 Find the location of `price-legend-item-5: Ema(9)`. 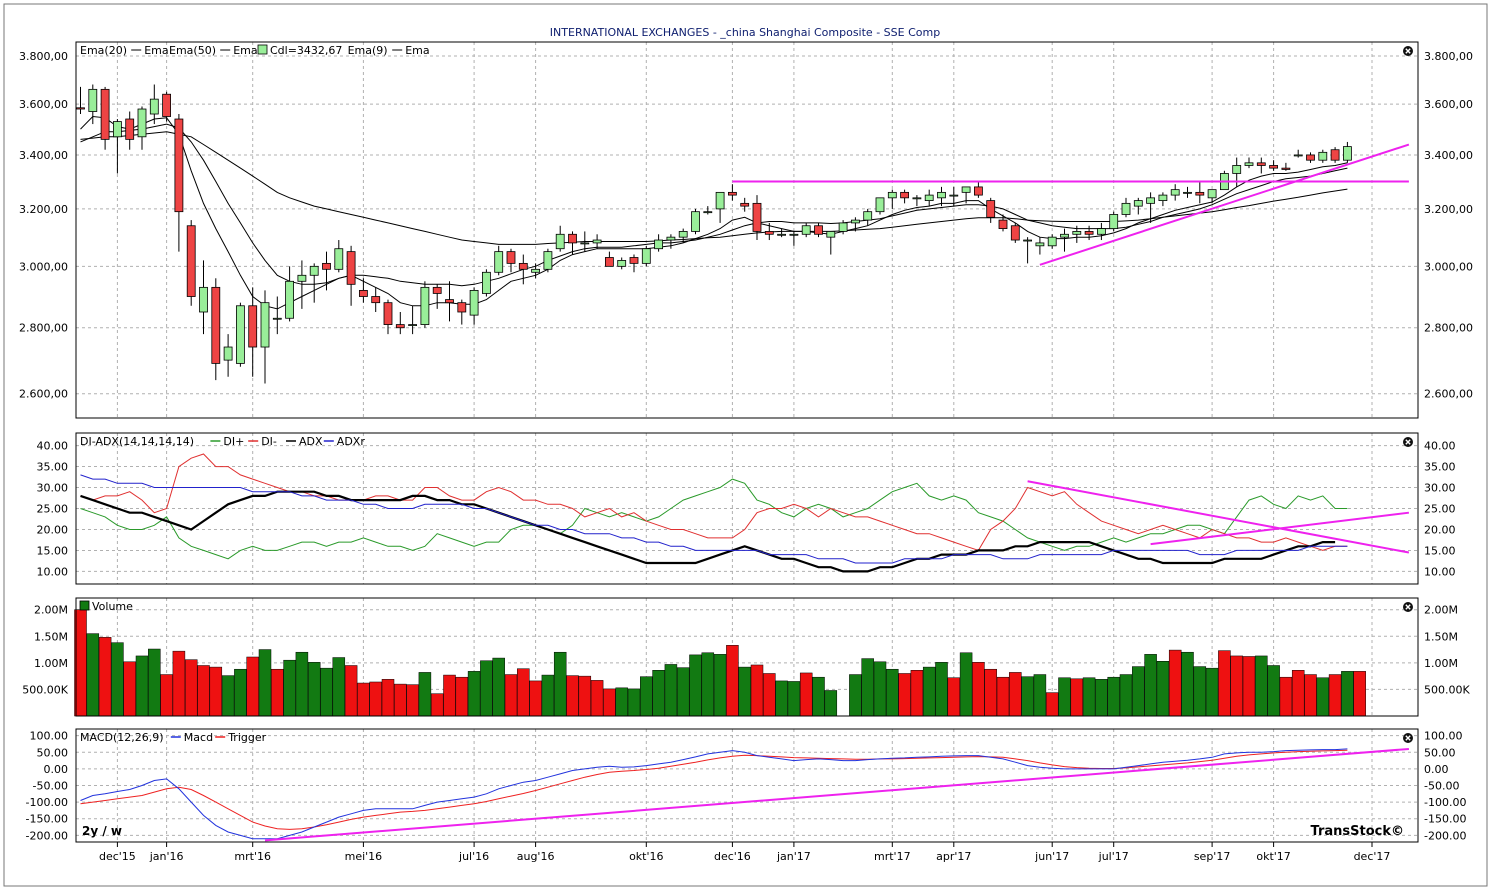

price-legend-item-5: Ema(9) is located at coordinates (368, 50).